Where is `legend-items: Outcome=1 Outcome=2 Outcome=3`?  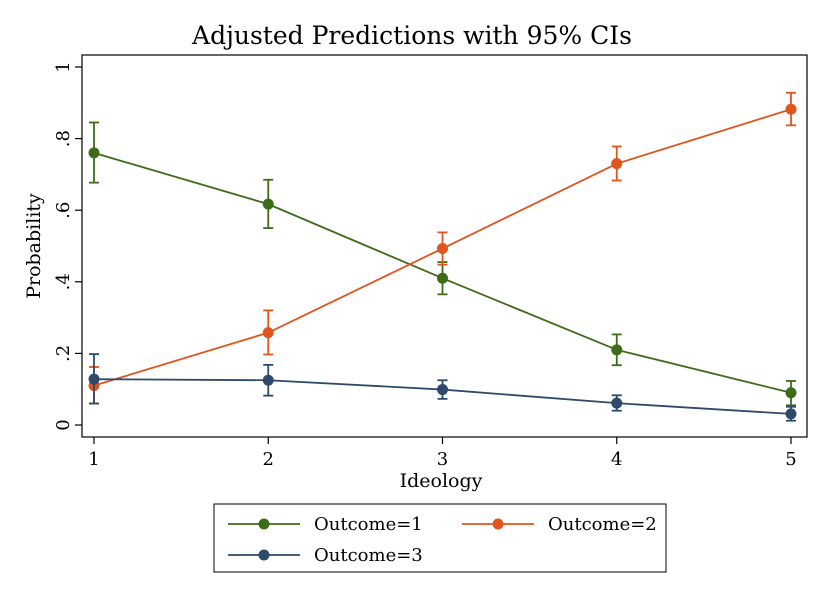
legend-items: Outcome=1 Outcome=2 Outcome=3 is located at coordinates (442, 540).